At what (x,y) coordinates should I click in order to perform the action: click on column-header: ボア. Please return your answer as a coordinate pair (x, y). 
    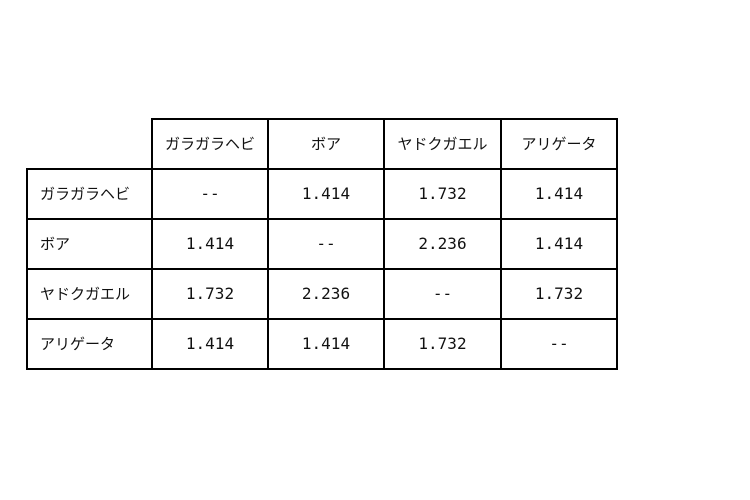
    Looking at the image, I should click on (326, 144).